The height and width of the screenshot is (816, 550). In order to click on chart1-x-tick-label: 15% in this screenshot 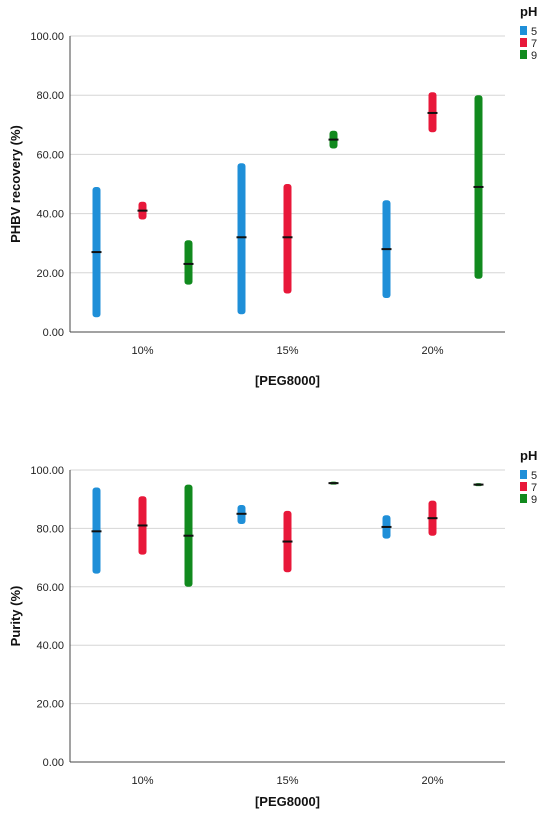, I will do `click(287, 781)`.